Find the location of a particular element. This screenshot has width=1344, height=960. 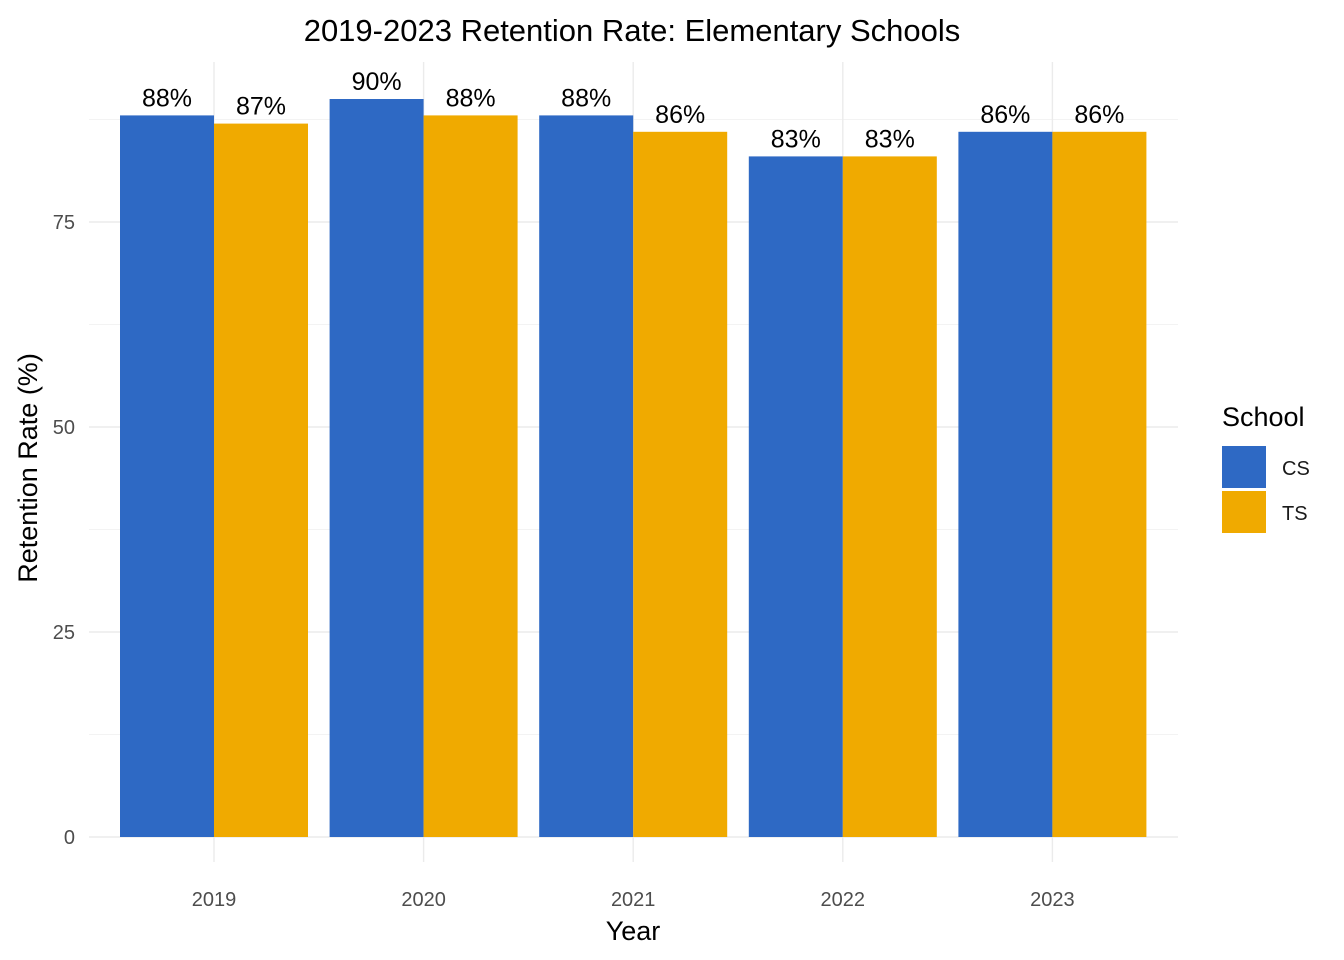

data-label-cs-2023: 86% is located at coordinates (1005, 115).